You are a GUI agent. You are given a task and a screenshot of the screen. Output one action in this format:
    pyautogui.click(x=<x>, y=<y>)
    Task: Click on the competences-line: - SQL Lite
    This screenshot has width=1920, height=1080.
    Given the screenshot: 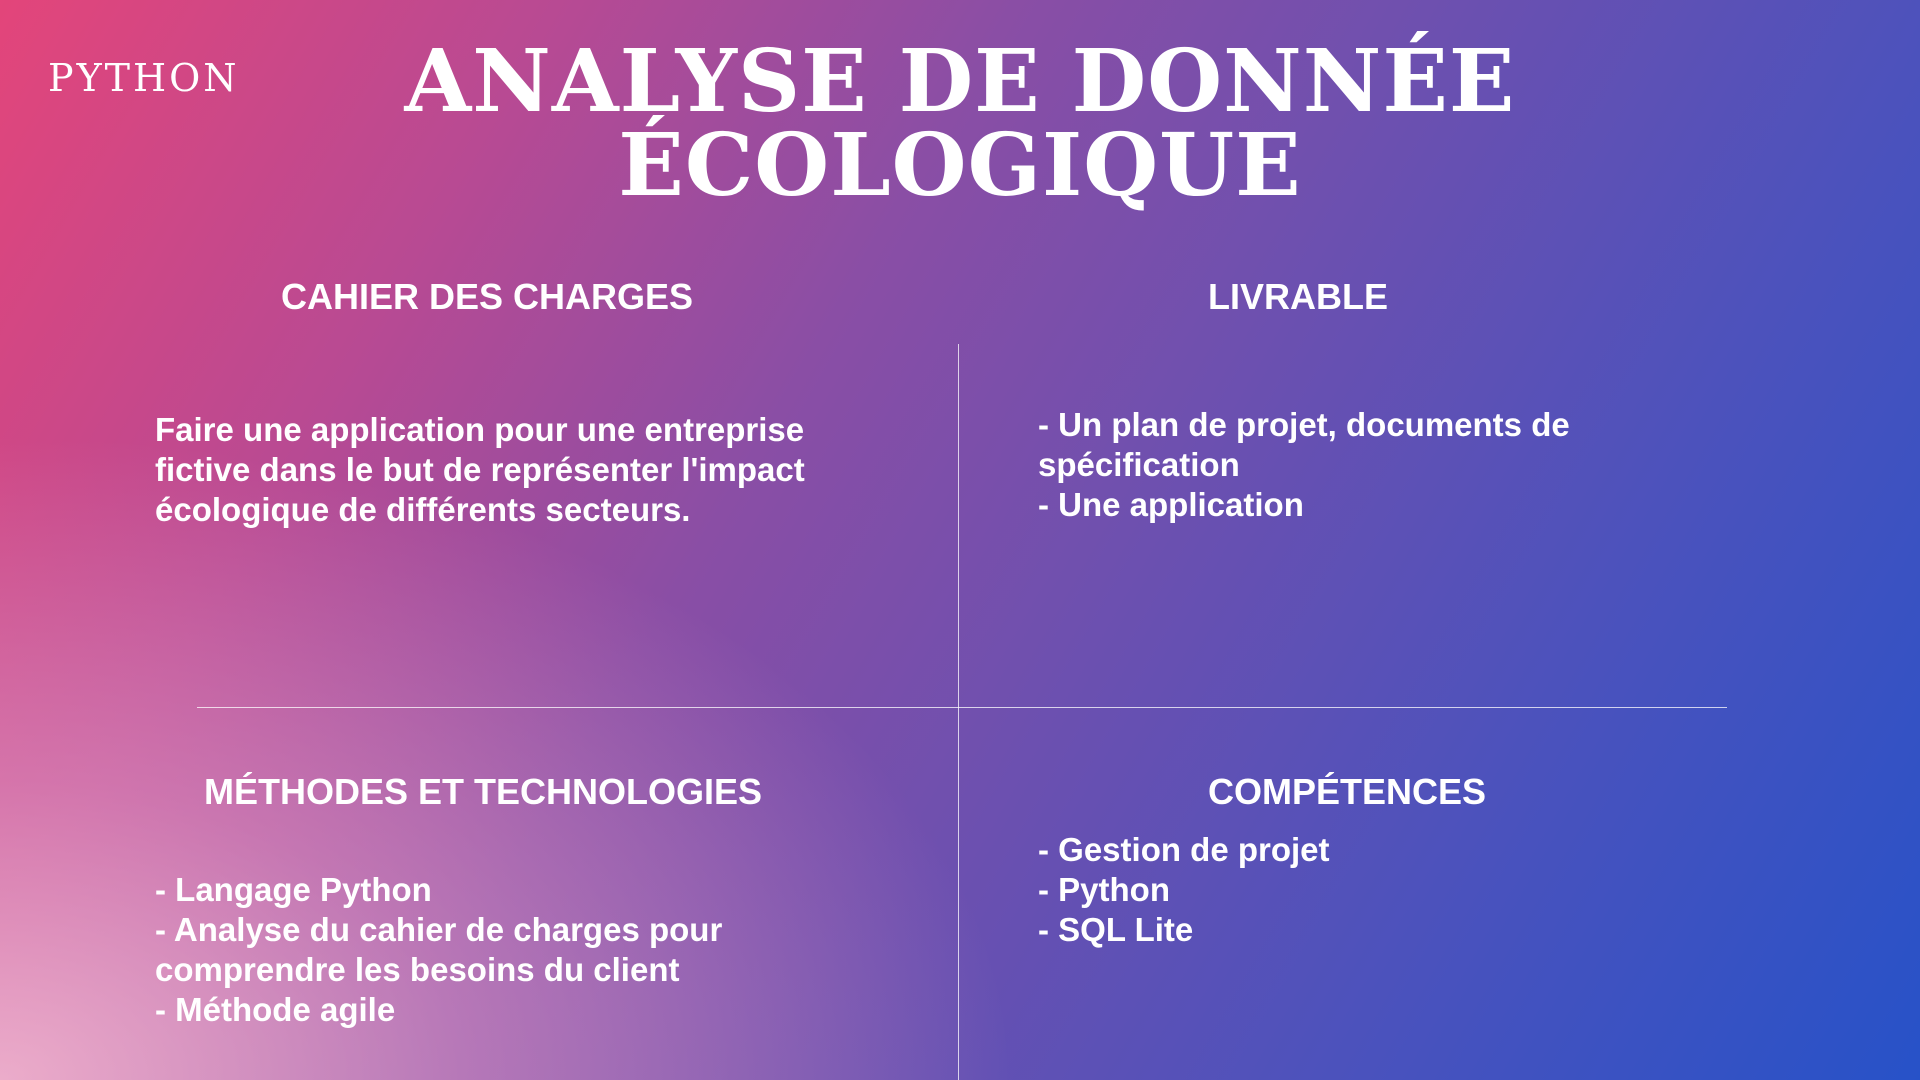 What is the action you would take?
    pyautogui.click(x=1116, y=929)
    